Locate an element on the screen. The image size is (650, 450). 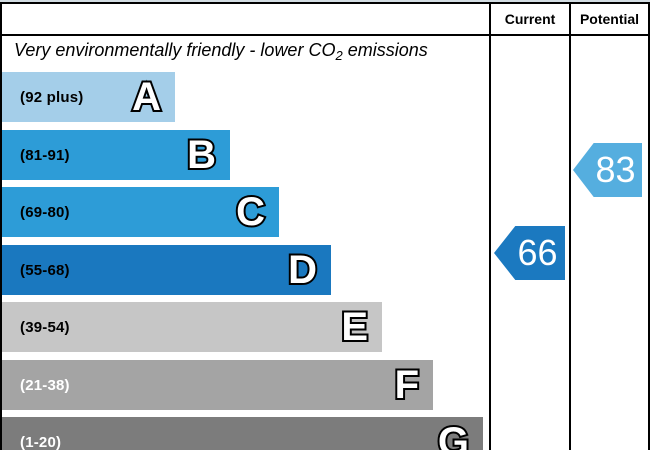
band-d-letter: D is located at coordinates (302, 270).